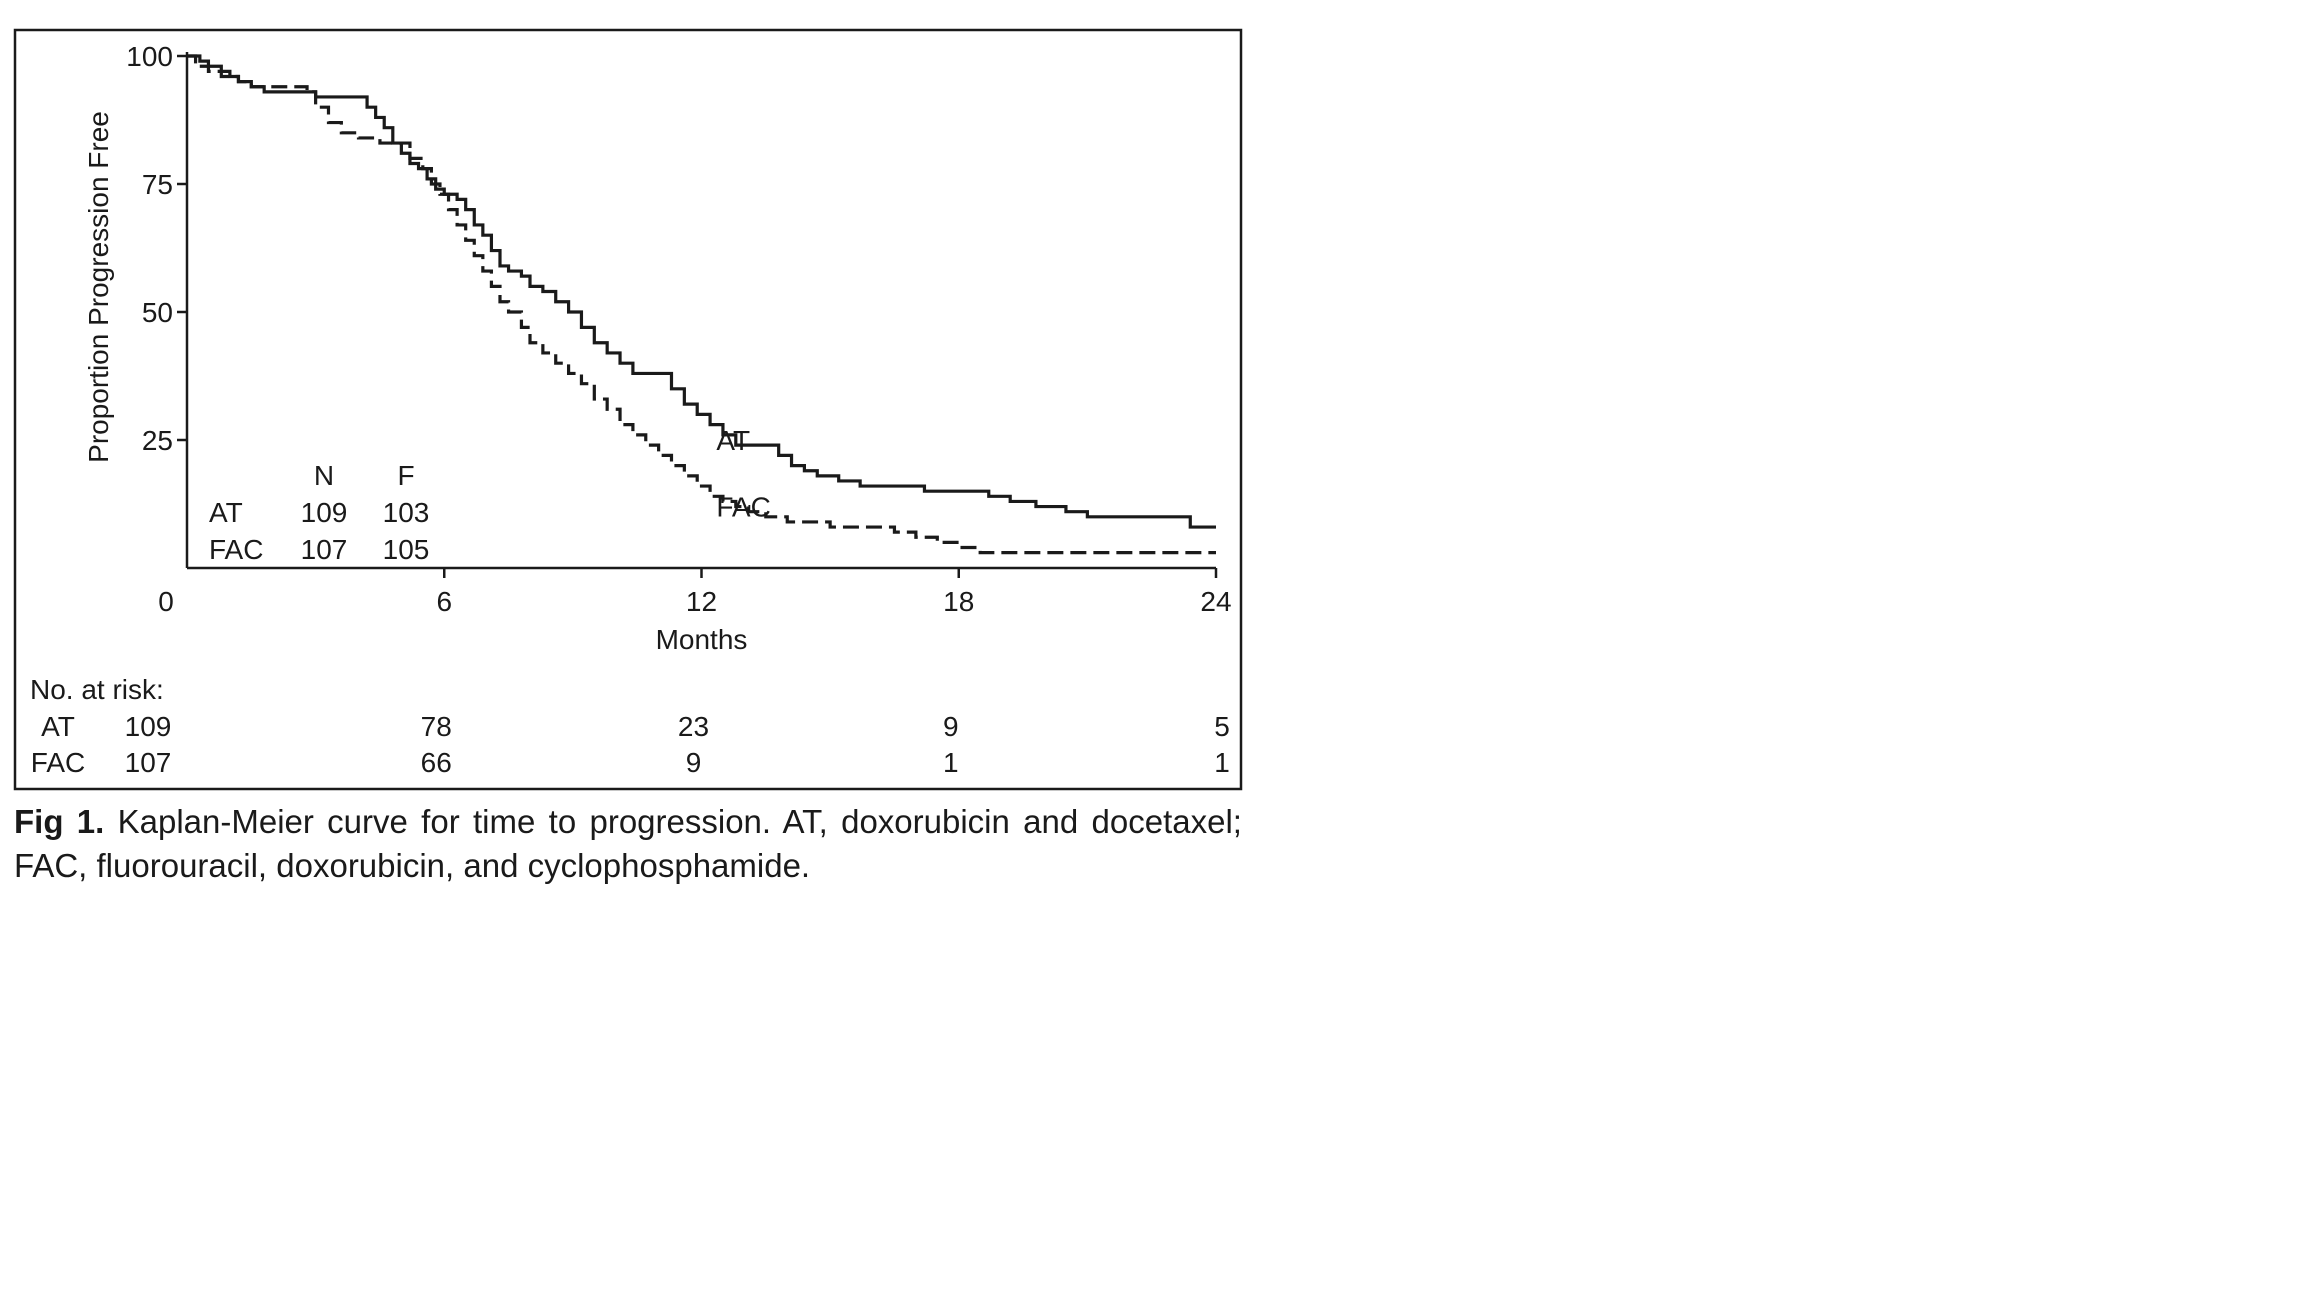  What do you see at coordinates (58, 762) in the screenshot?
I see `at-risk-row-label: FAC` at bounding box center [58, 762].